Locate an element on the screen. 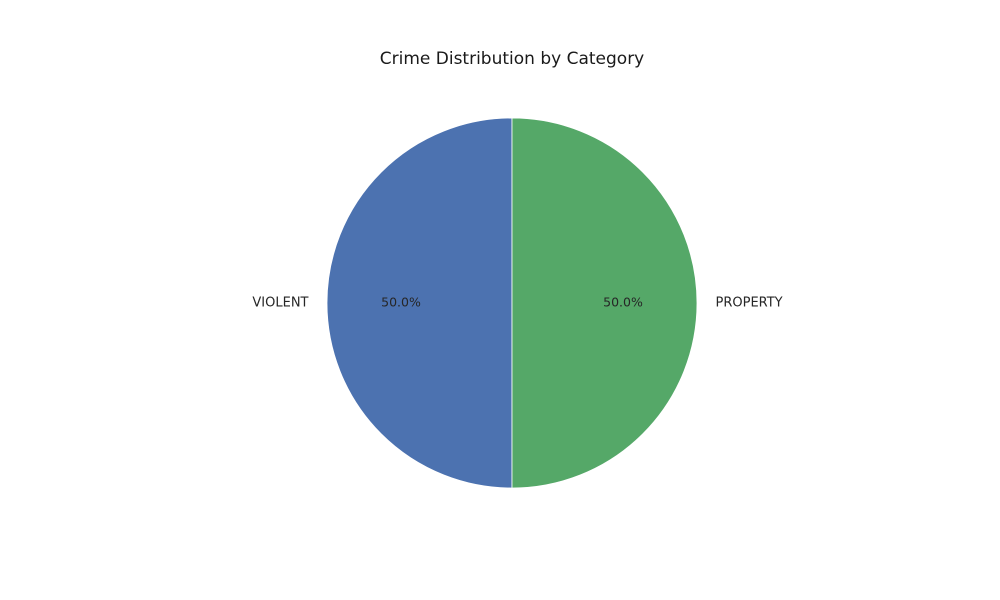 The image size is (1000, 600). pie-labels: VIOLENT 50.0% PROPERTY 50.0% is located at coordinates (517, 303).